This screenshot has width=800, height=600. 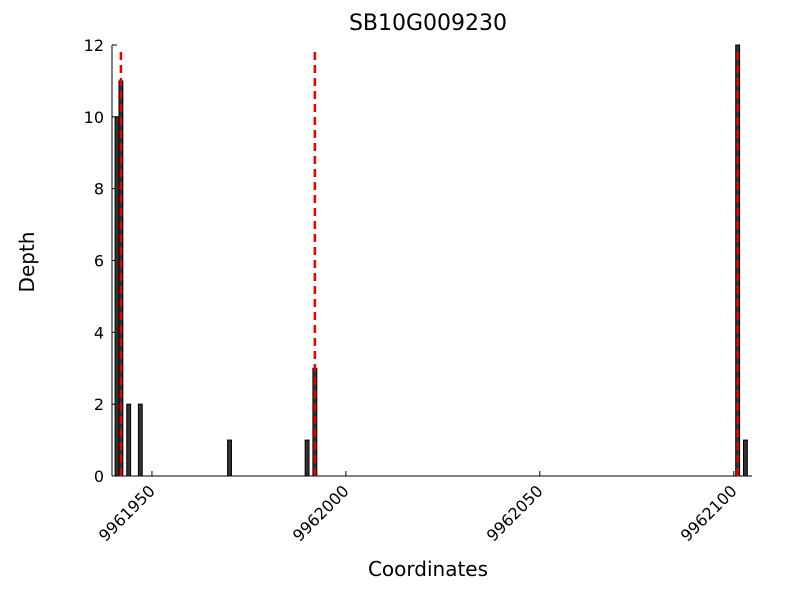 What do you see at coordinates (27, 262) in the screenshot?
I see `y-axis-label: Depth` at bounding box center [27, 262].